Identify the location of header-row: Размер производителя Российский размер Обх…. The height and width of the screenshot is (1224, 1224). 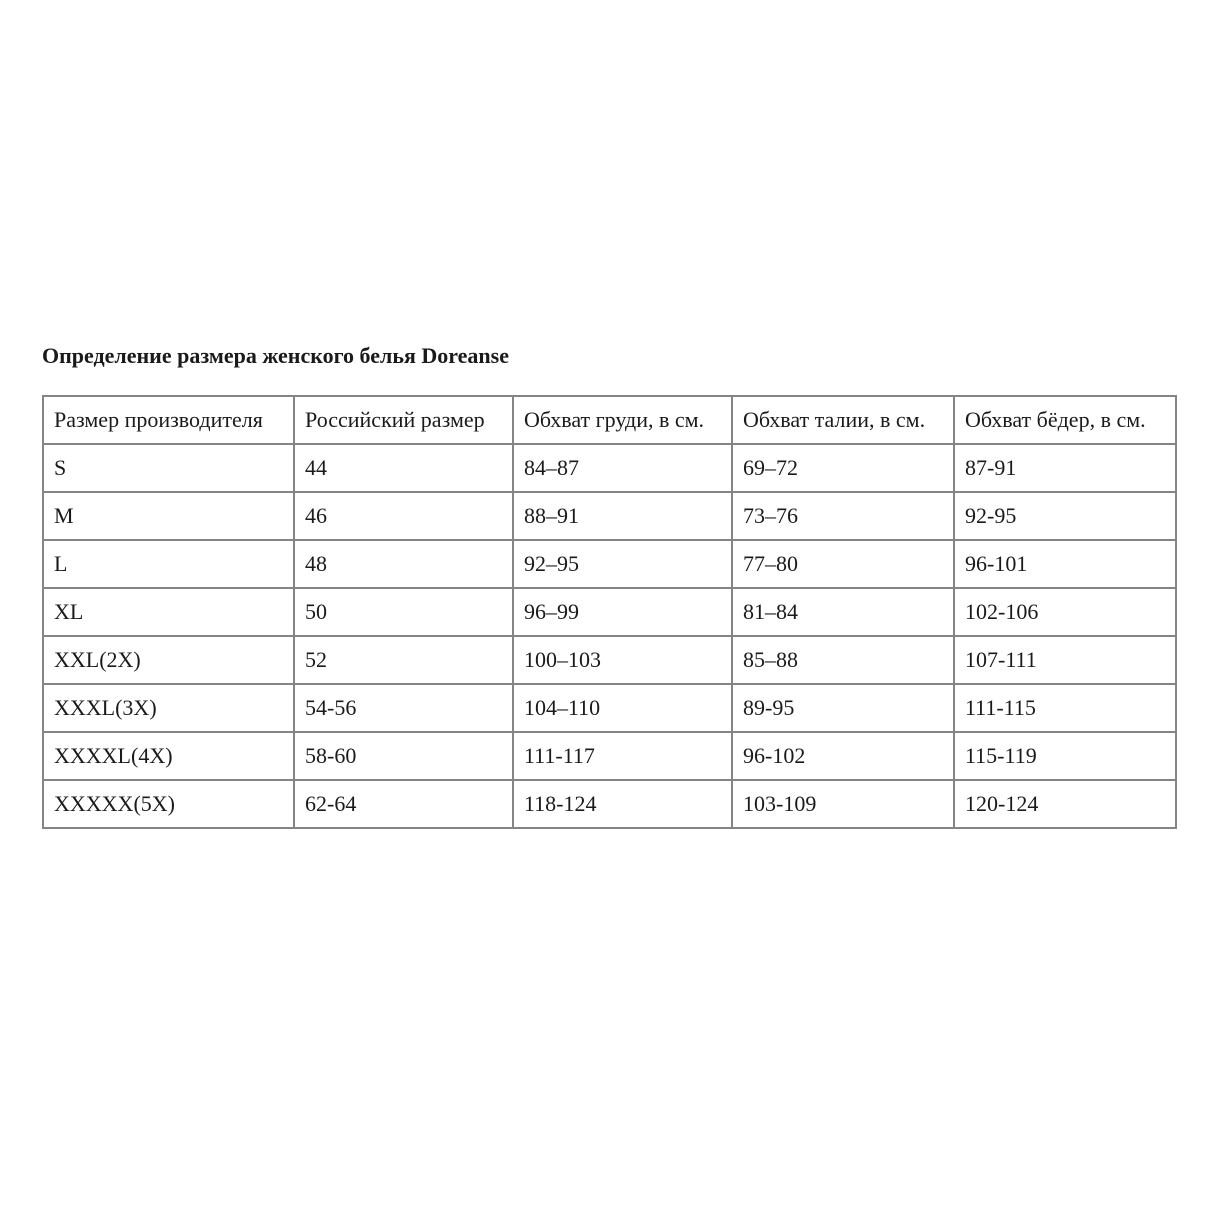
(609, 420).